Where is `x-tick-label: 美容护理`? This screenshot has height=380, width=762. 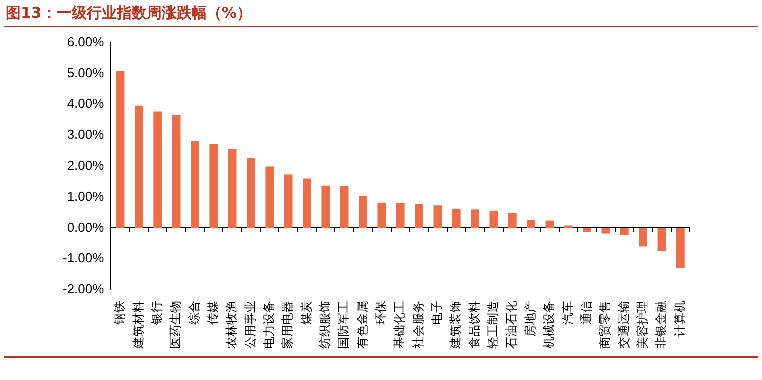
x-tick-label: 美容护理 is located at coordinates (642, 325).